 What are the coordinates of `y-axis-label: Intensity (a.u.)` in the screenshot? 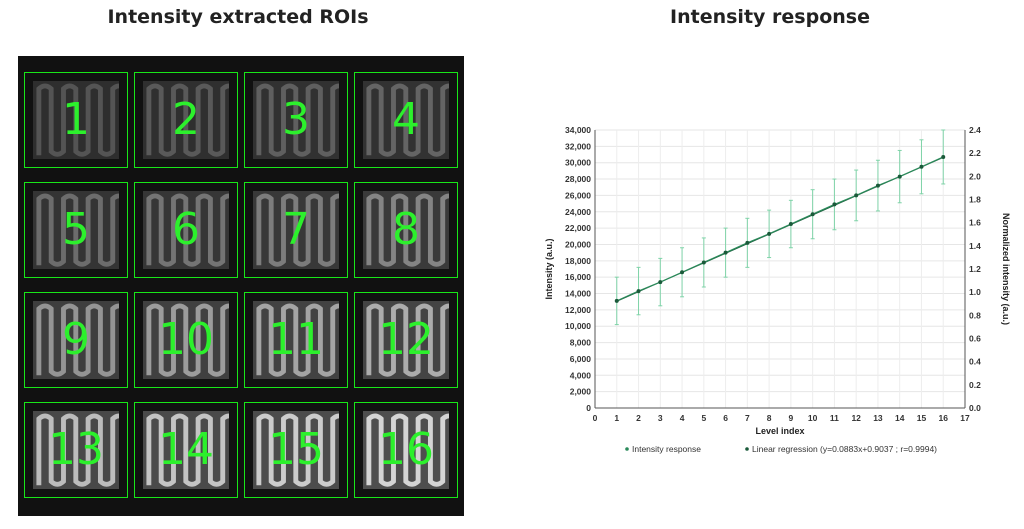 It's located at (549, 268).